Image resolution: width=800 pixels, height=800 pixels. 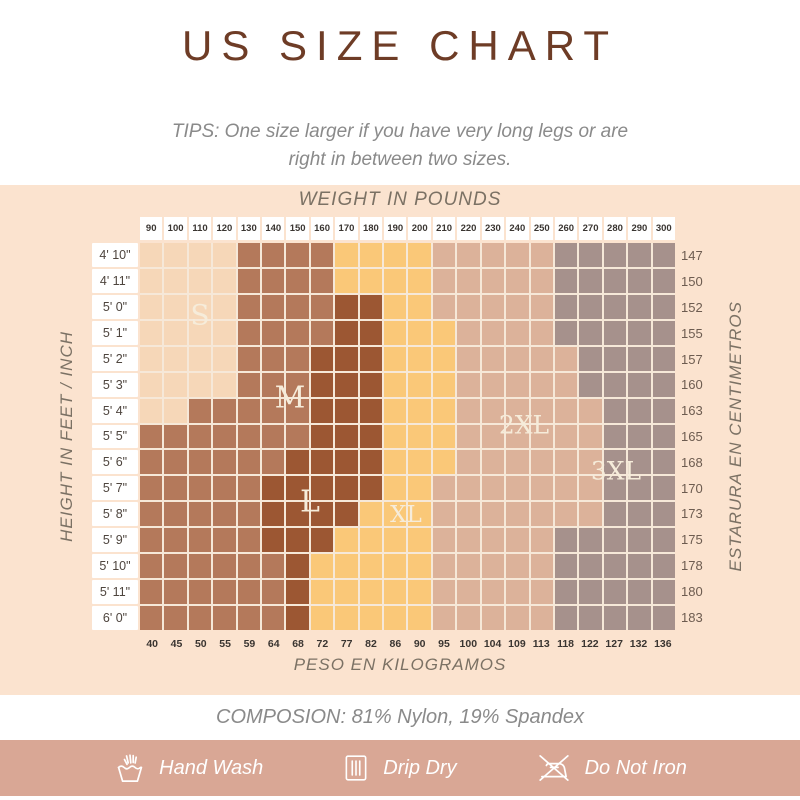 What do you see at coordinates (322, 643) in the screenshot?
I see `weight-kilogram-label: 72` at bounding box center [322, 643].